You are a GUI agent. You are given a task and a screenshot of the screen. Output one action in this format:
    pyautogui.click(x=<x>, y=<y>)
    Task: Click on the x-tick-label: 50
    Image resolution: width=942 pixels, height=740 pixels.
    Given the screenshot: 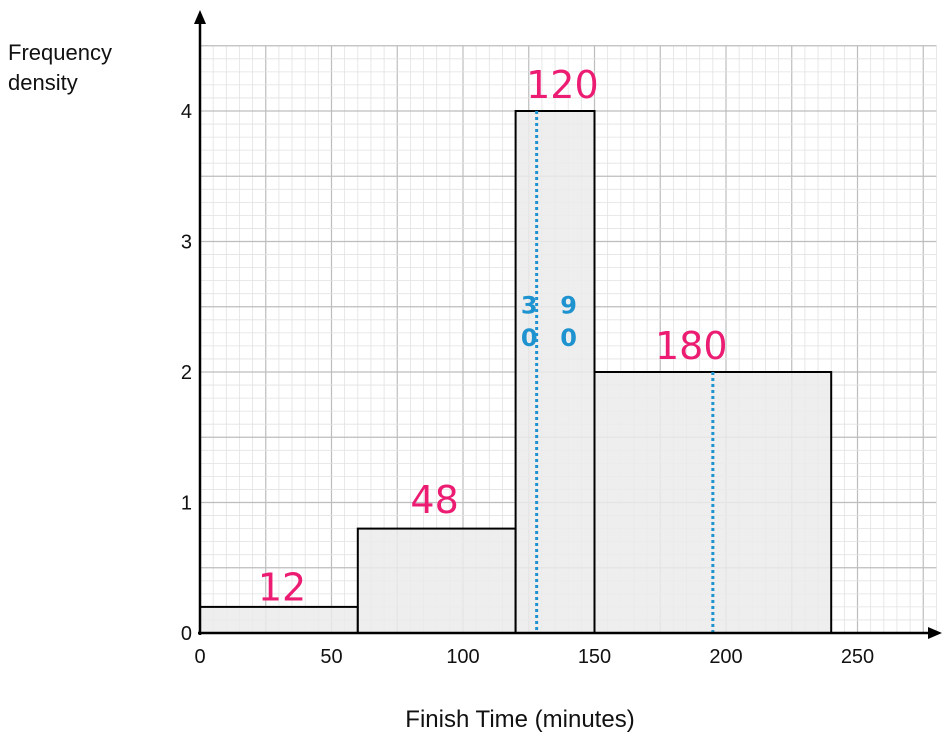 What is the action you would take?
    pyautogui.click(x=331, y=657)
    